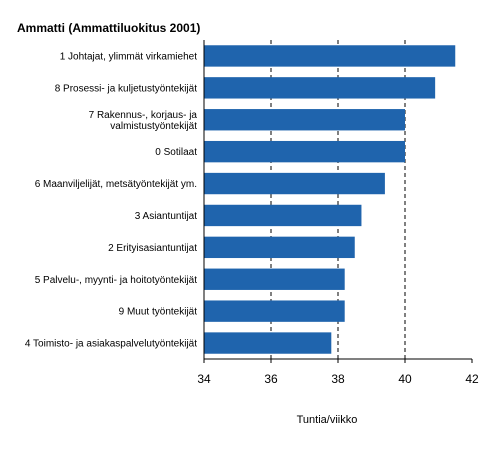 The height and width of the screenshot is (452, 493). Describe the element at coordinates (126, 88) in the screenshot. I see `category-label: 8 Prosessi- ja kuljetustyöntekijät` at that location.